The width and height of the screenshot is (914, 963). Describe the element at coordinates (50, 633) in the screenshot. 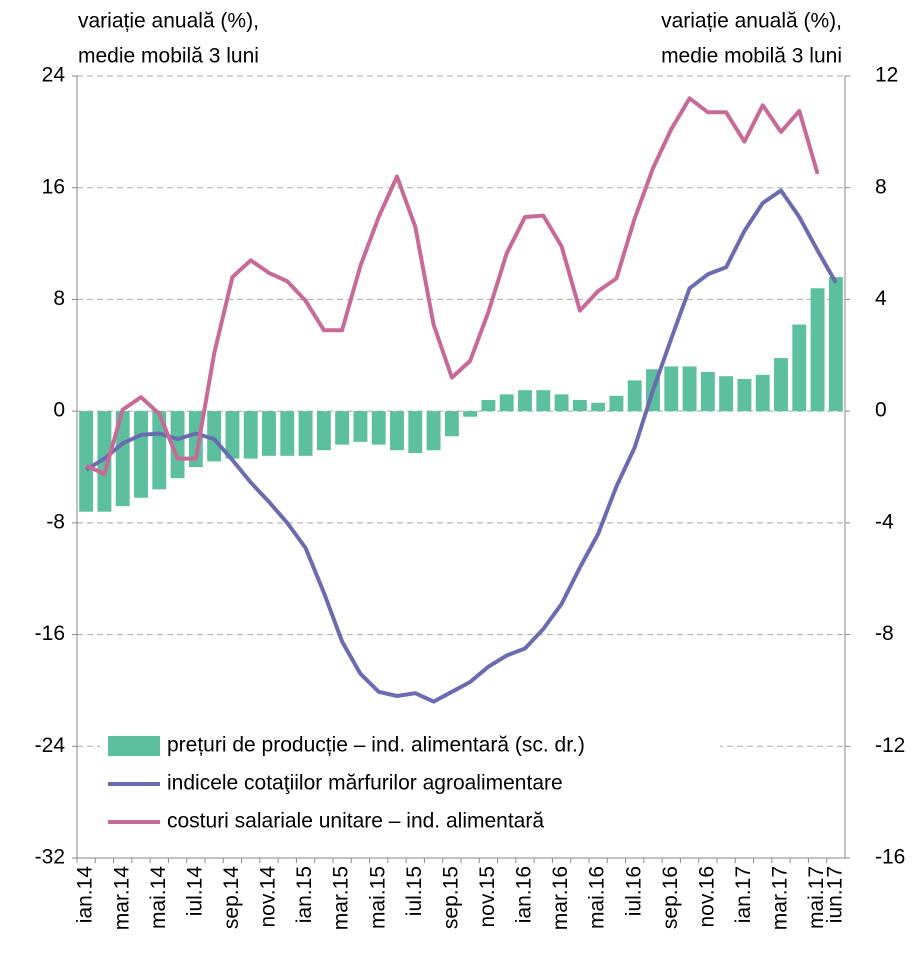

I see `y-tick-label: -16` at that location.